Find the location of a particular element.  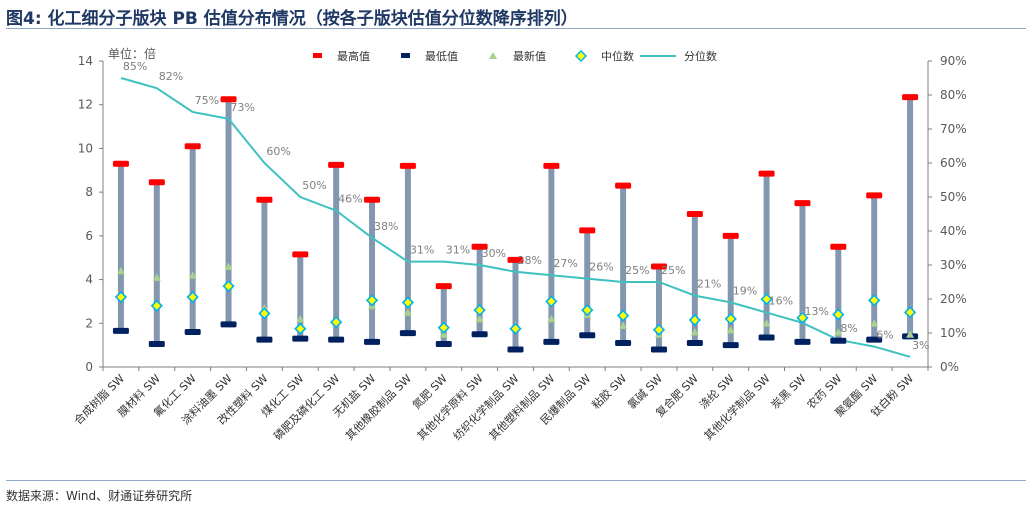

right-tick-label: 20% is located at coordinates (953, 299).